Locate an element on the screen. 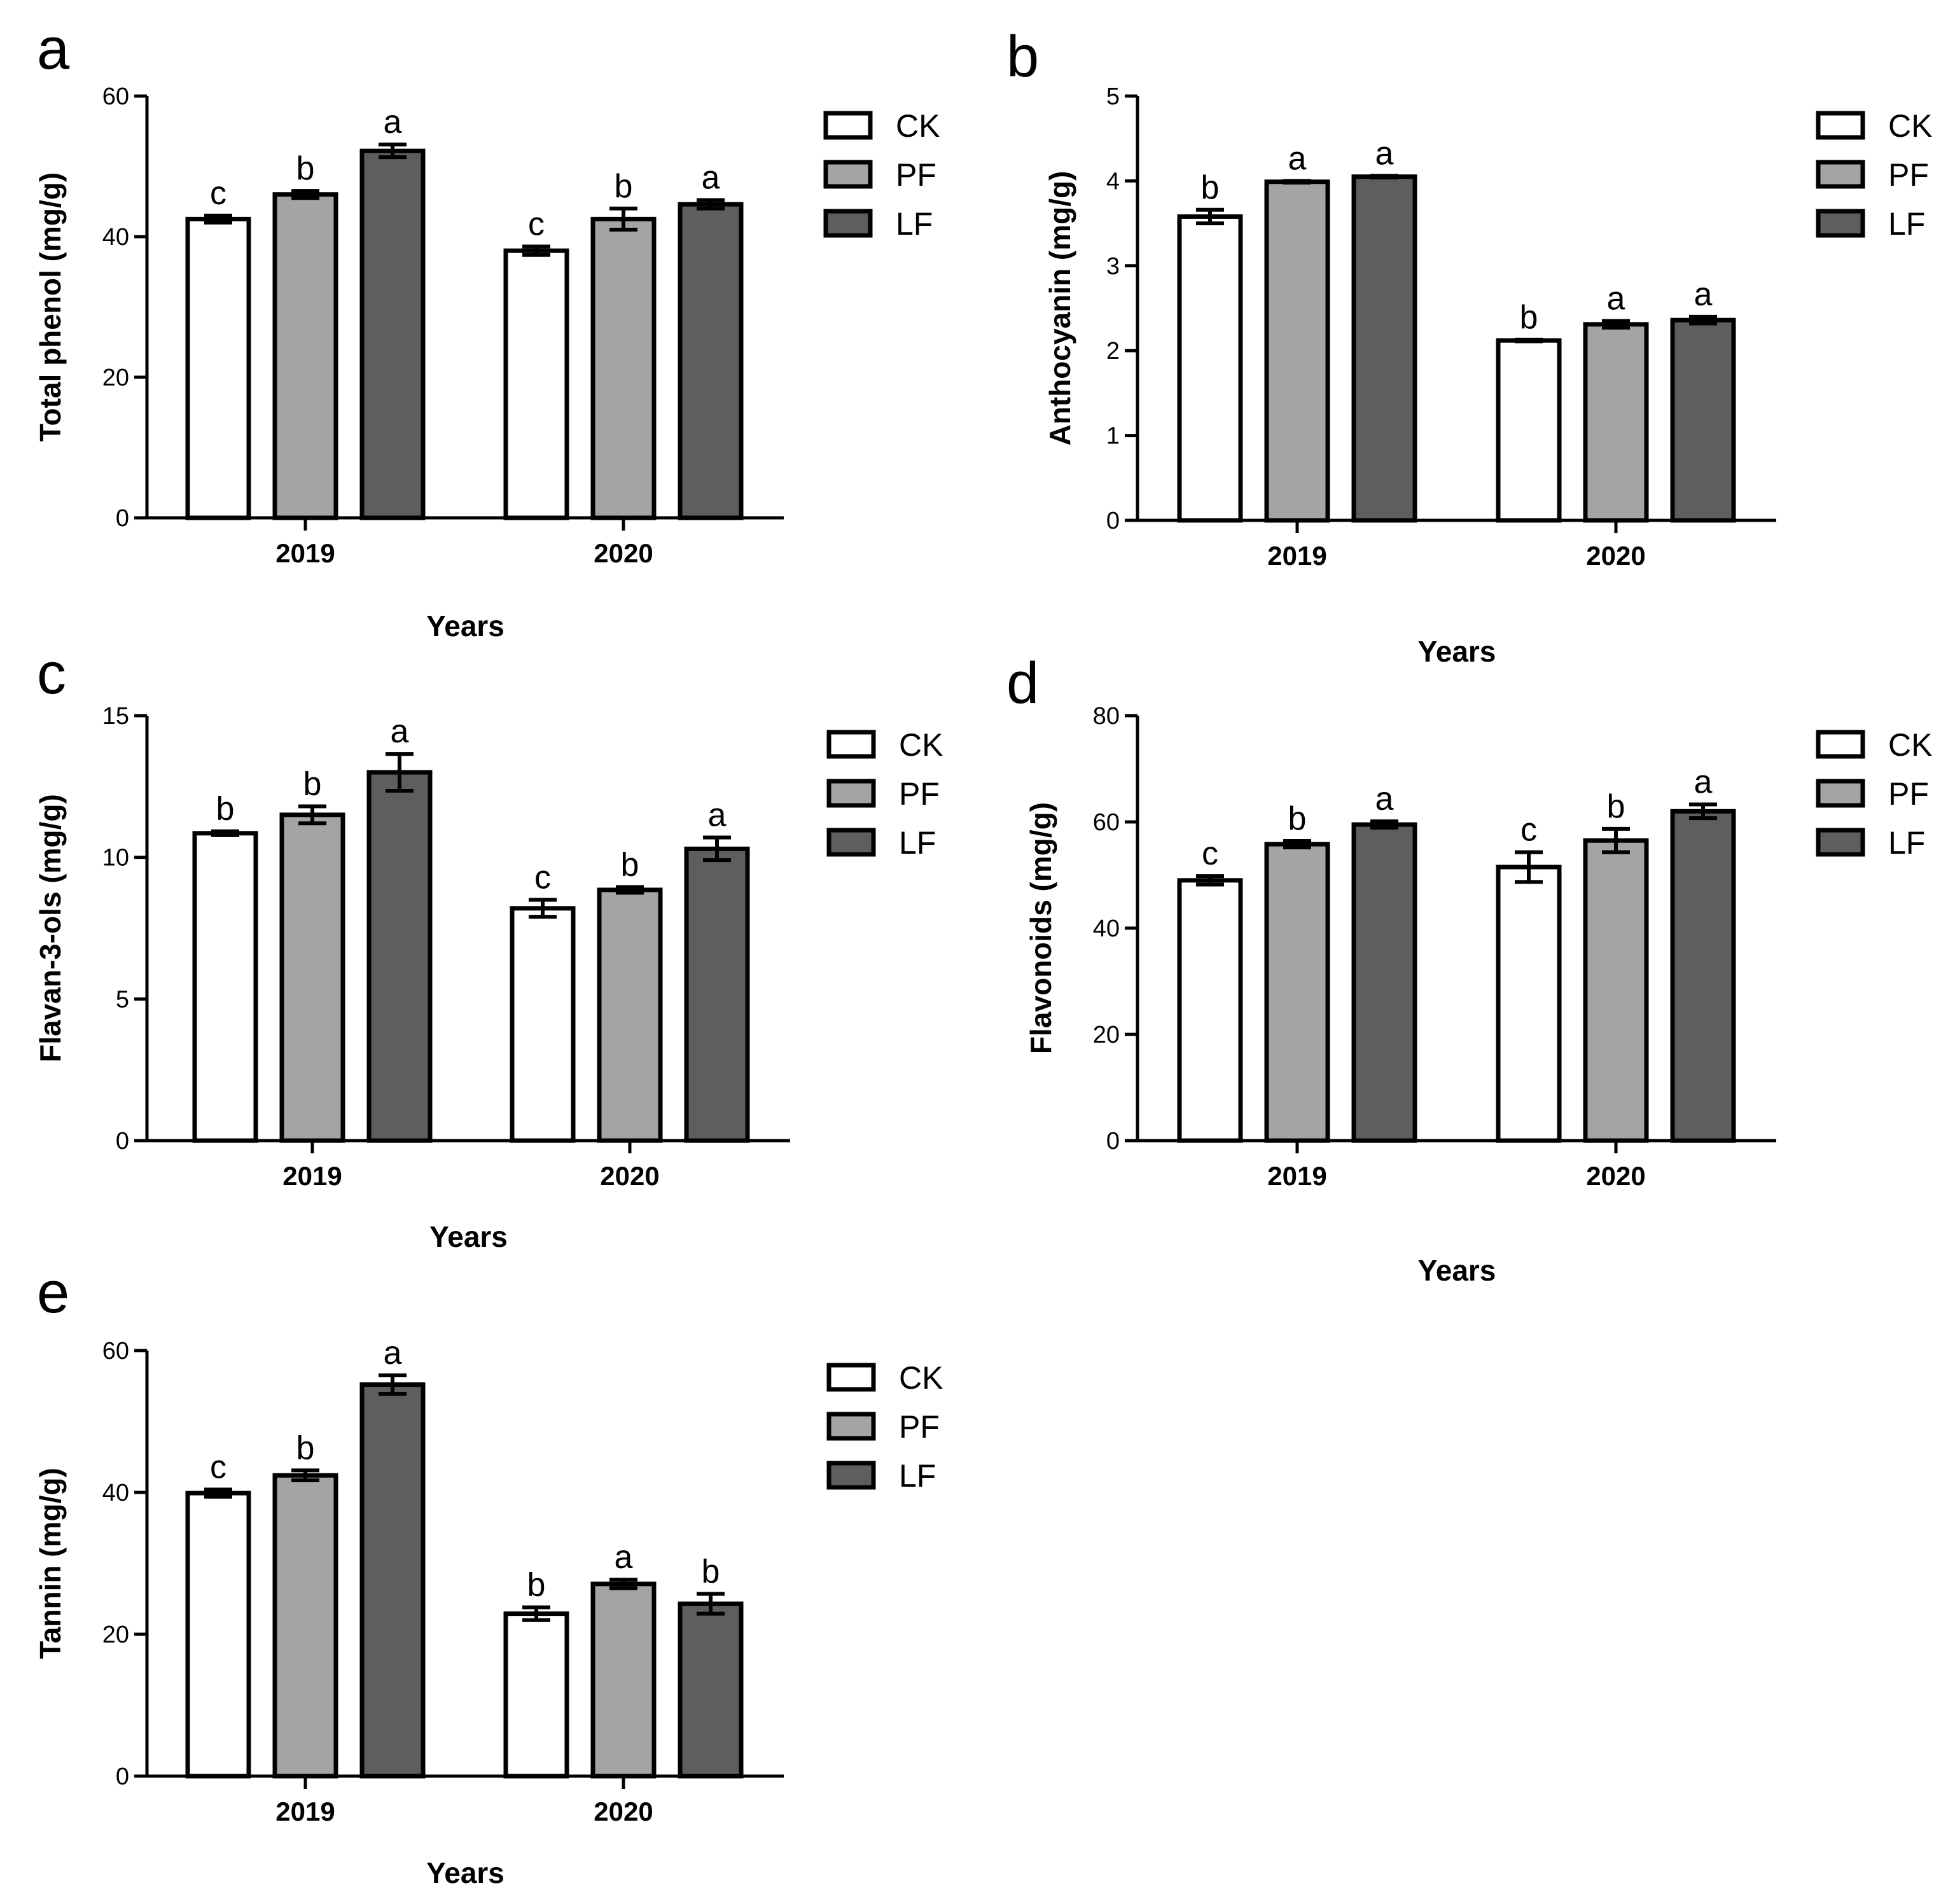  panel-letter: b is located at coordinates (1022, 56).